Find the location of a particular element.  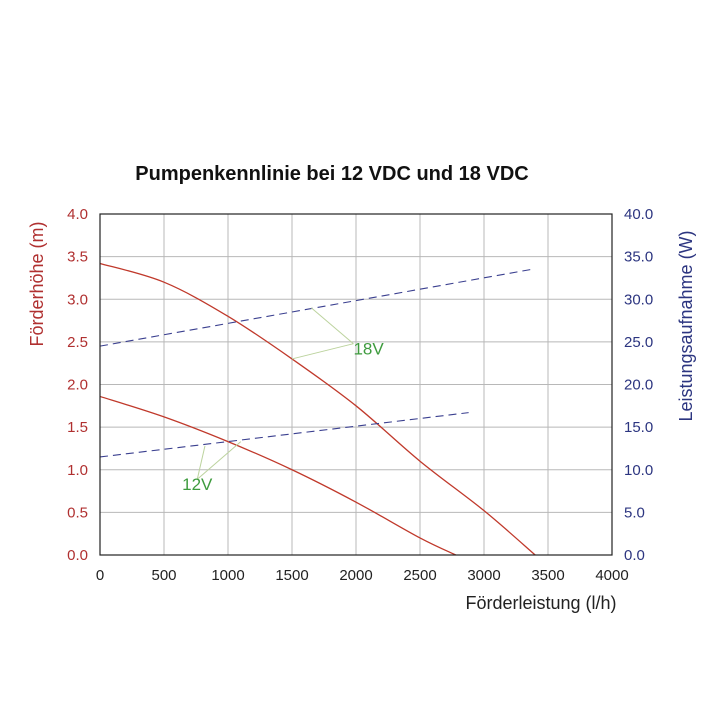

y-left-tick-label: 1.5 is located at coordinates (77, 427).